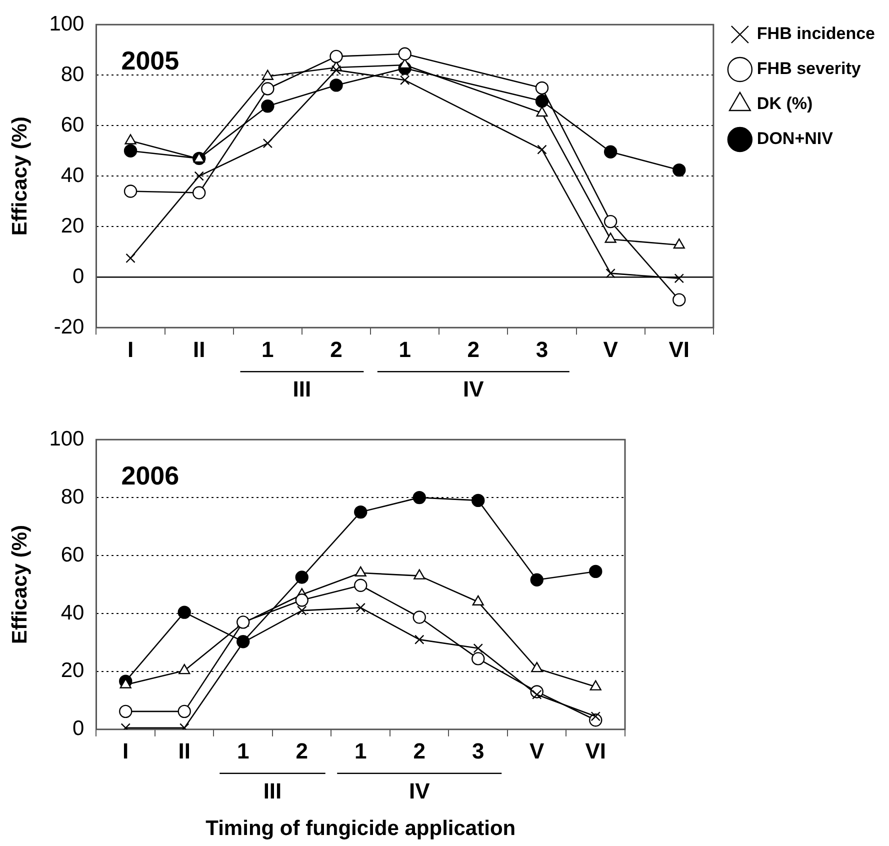 The height and width of the screenshot is (846, 889). Describe the element at coordinates (784, 104) in the screenshot. I see `legend-label: DK (%)` at that location.